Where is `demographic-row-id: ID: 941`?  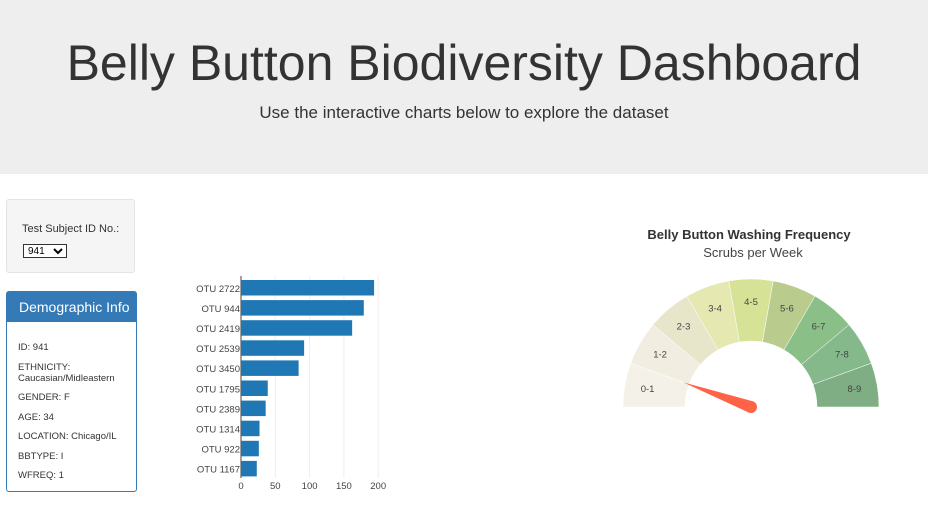 demographic-row-id: ID: 941 is located at coordinates (33, 347).